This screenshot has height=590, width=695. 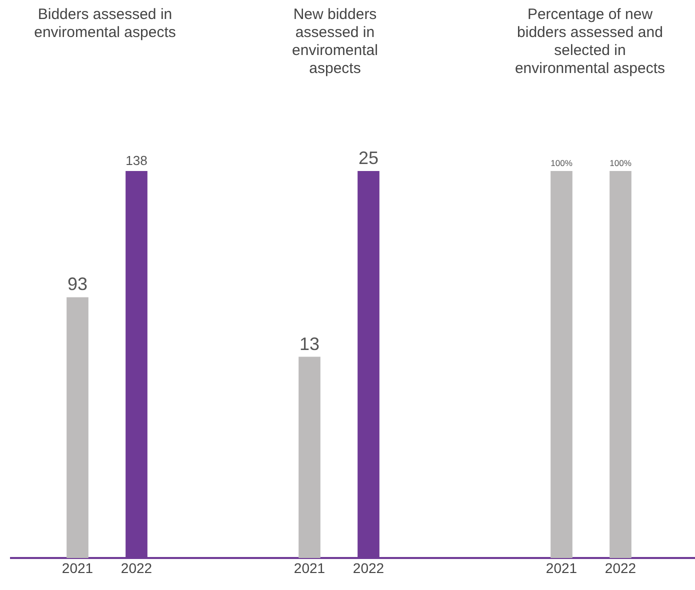 I want to click on data-label: 138, so click(x=137, y=160).